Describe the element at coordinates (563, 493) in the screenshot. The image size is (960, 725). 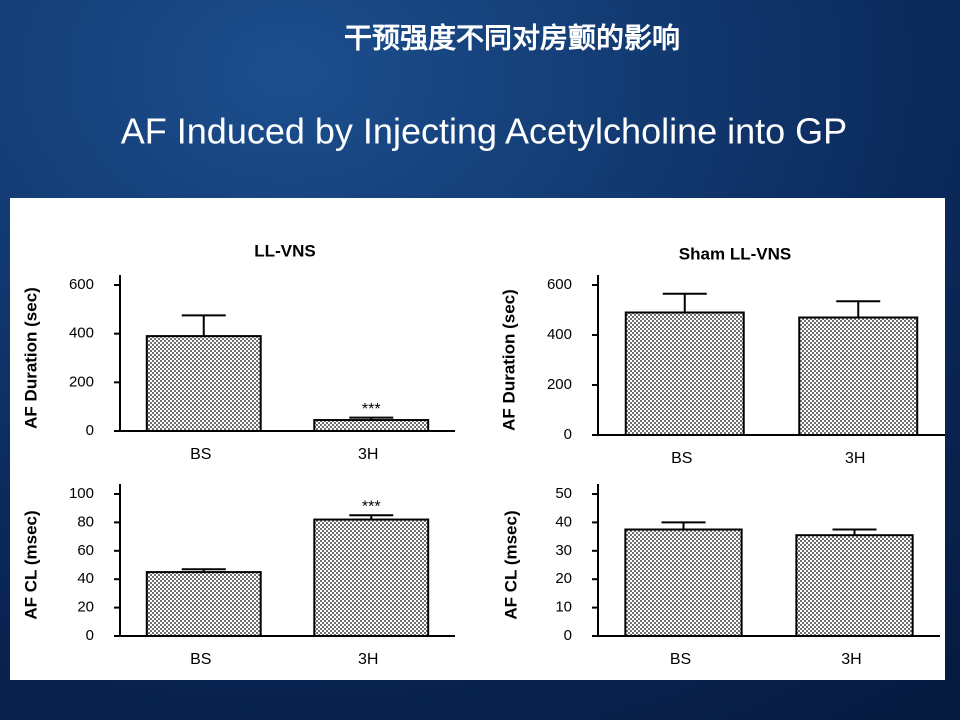
I see `y-tick-label: 50` at that location.